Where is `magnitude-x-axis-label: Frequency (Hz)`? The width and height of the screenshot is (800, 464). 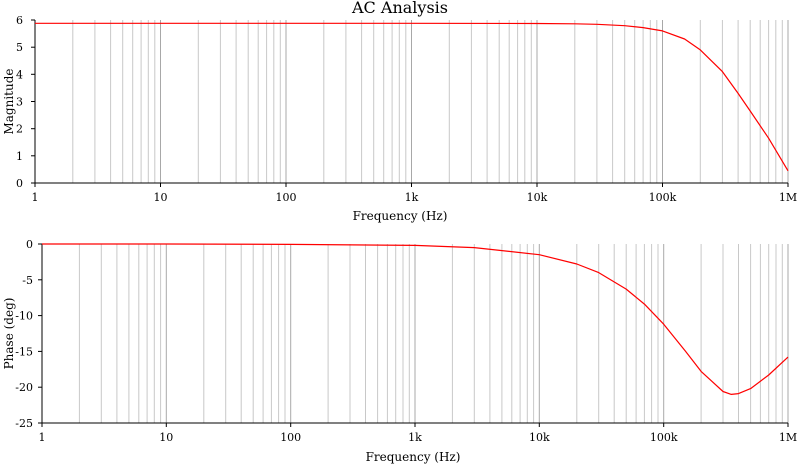 magnitude-x-axis-label: Frequency (Hz) is located at coordinates (400, 216).